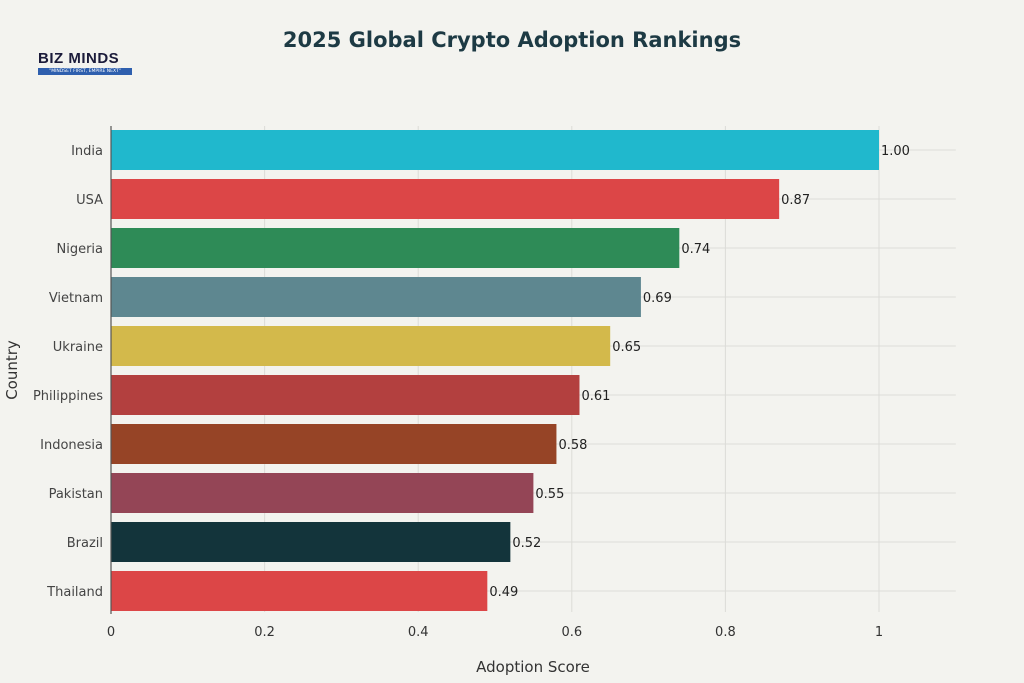  Describe the element at coordinates (418, 632) in the screenshot. I see `x-tick-label: 0.4` at that location.